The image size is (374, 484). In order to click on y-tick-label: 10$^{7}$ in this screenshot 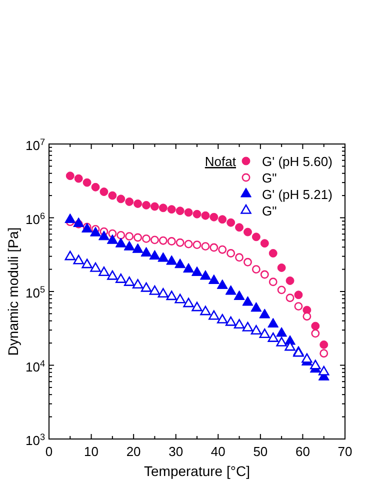, I will do `click(35, 145)`.